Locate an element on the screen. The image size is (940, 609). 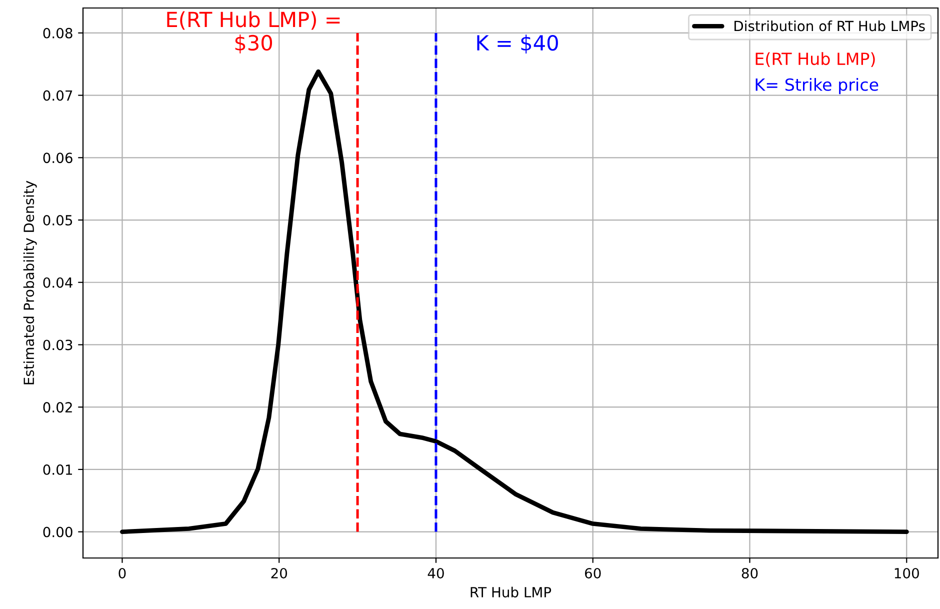
x-tick-label: 0 is located at coordinates (122, 573).